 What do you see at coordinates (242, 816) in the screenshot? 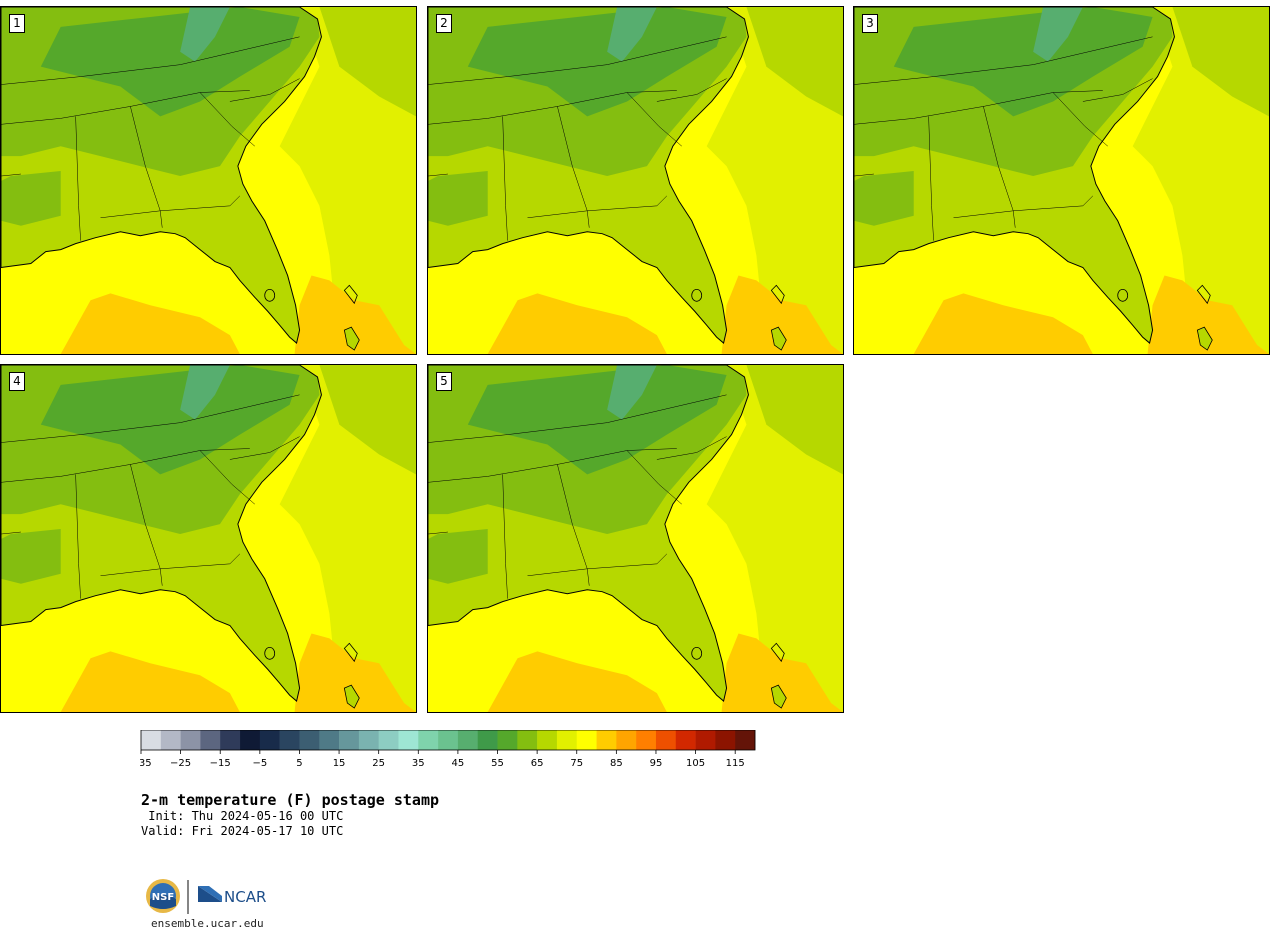
I see `init-time: Init: Thu 2024-05-16 00 UTC` at bounding box center [242, 816].